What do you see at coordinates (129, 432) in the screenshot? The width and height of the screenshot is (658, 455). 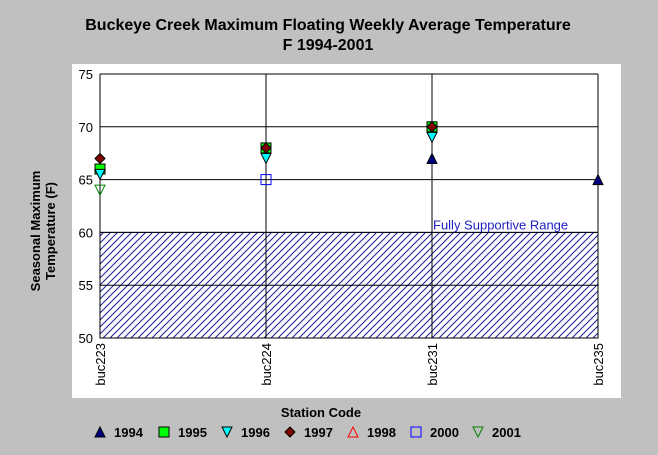 I see `legend-label-1994: 1994` at bounding box center [129, 432].